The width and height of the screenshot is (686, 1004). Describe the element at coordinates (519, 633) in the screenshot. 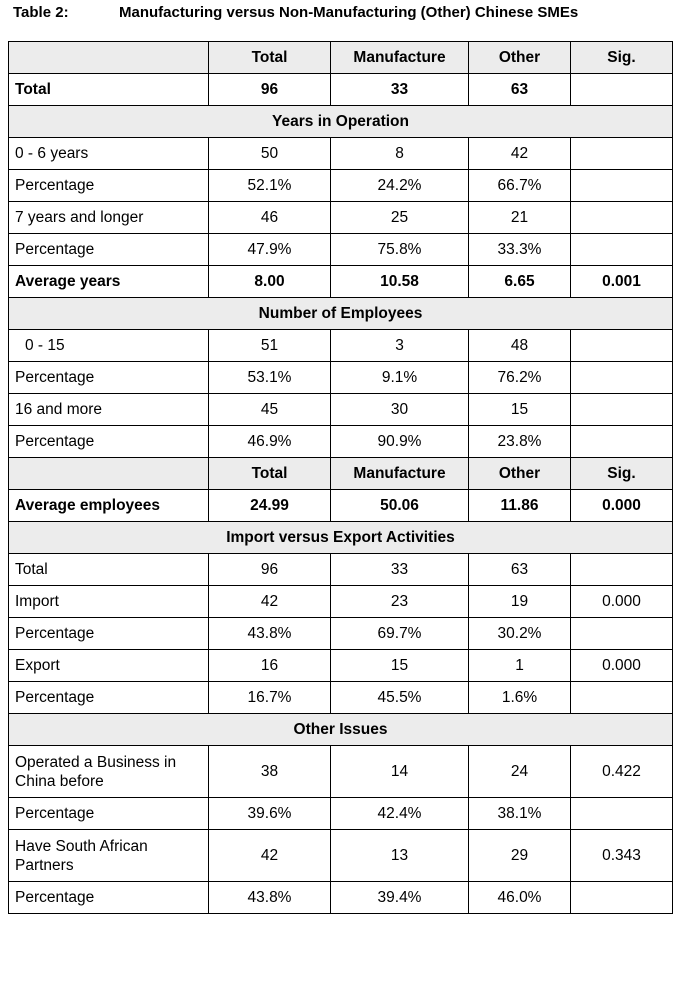

I see `cell-other: 30.2%` at that location.